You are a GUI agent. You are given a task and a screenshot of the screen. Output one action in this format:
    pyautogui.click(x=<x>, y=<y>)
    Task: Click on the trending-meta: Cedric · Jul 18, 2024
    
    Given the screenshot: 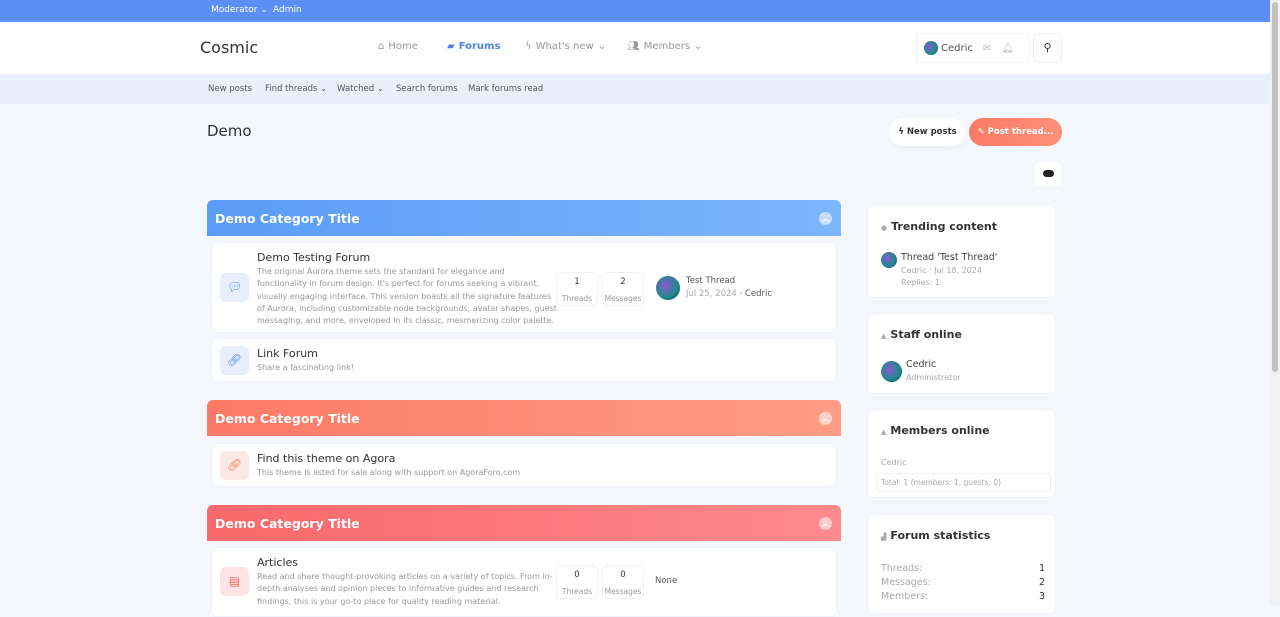 What is the action you would take?
    pyautogui.click(x=941, y=270)
    